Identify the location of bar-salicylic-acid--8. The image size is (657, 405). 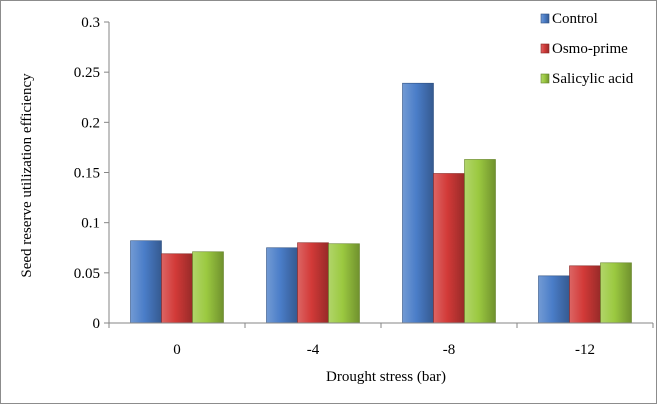
(480, 241).